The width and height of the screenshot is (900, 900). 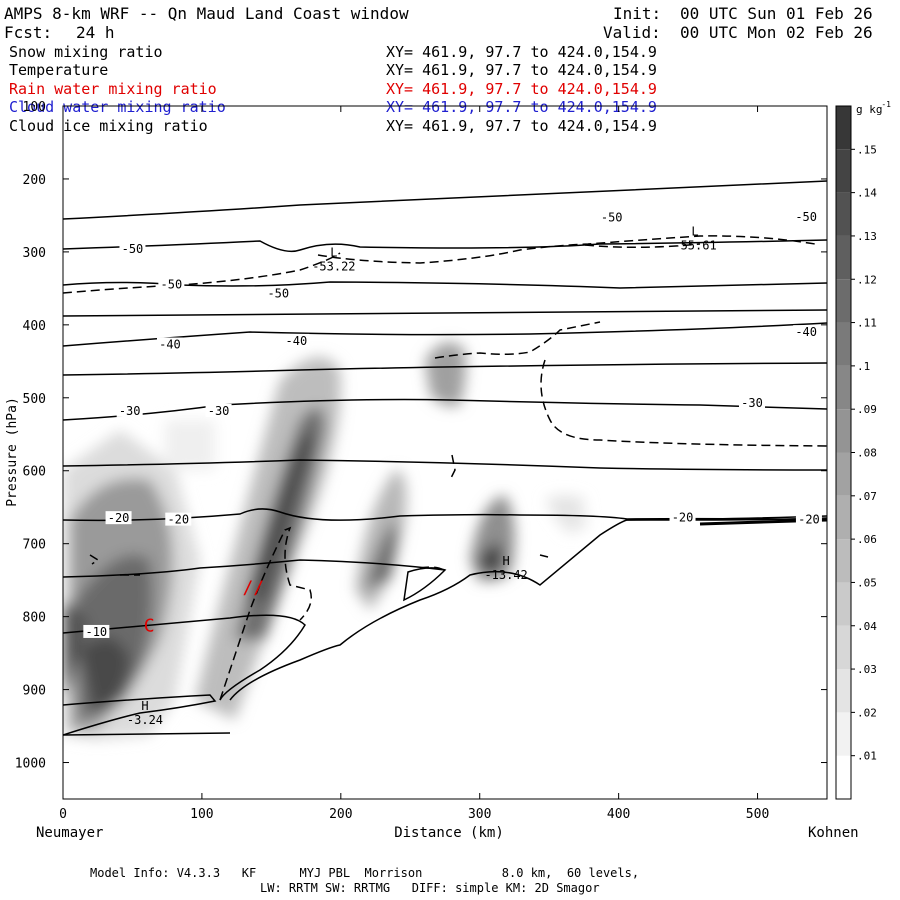 What do you see at coordinates (69, 833) in the screenshot?
I see `left-endpoint-label: Neumayer` at bounding box center [69, 833].